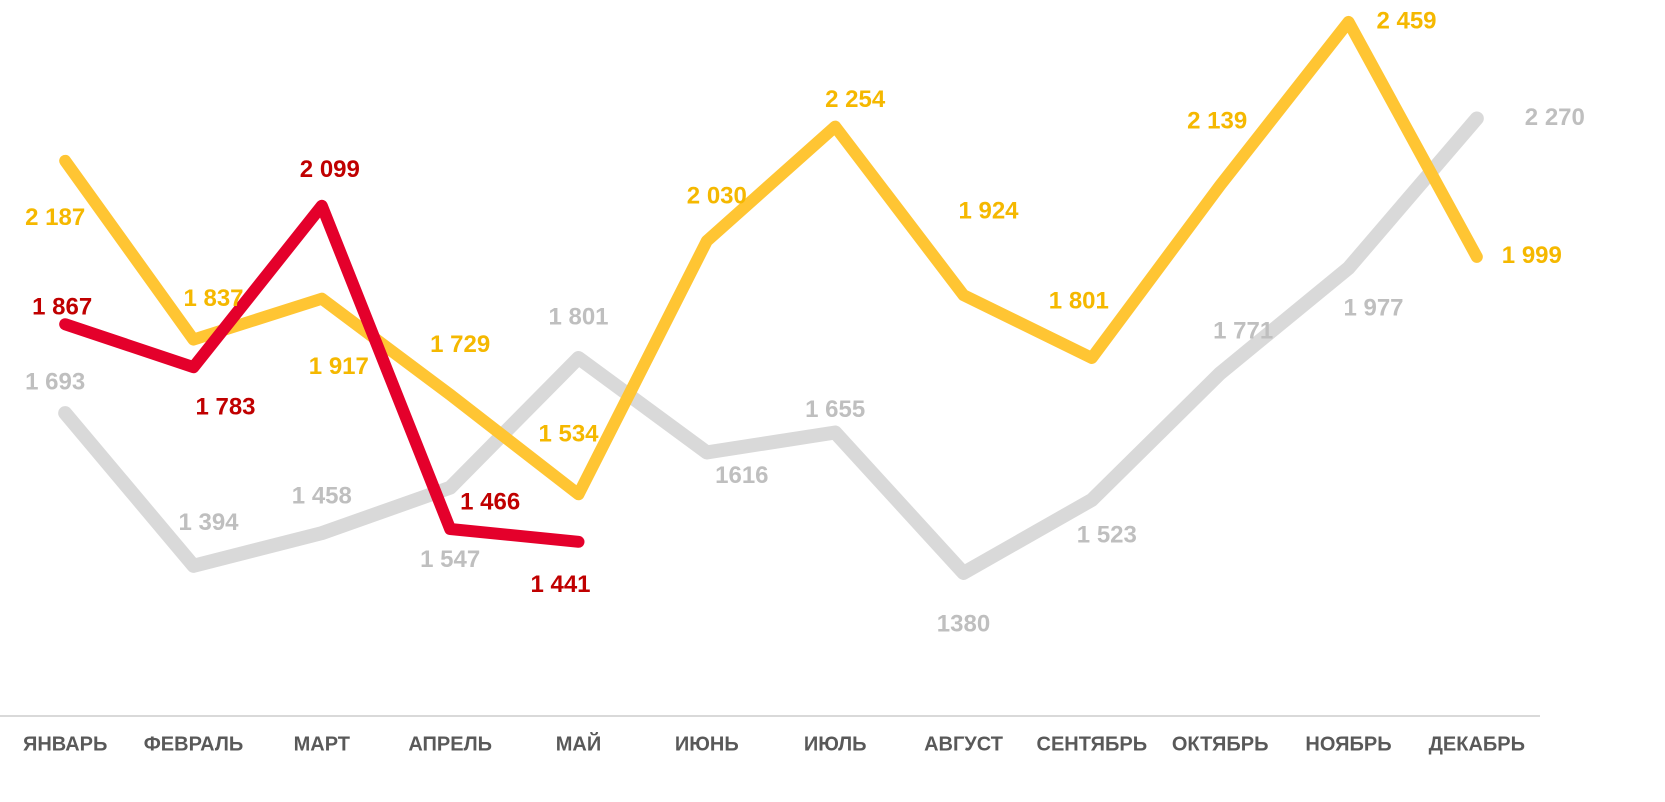 The width and height of the screenshot is (1665, 802). Describe the element at coordinates (1092, 744) in the screenshot. I see `x-tick-label: СЕНТЯБРЬ` at that location.